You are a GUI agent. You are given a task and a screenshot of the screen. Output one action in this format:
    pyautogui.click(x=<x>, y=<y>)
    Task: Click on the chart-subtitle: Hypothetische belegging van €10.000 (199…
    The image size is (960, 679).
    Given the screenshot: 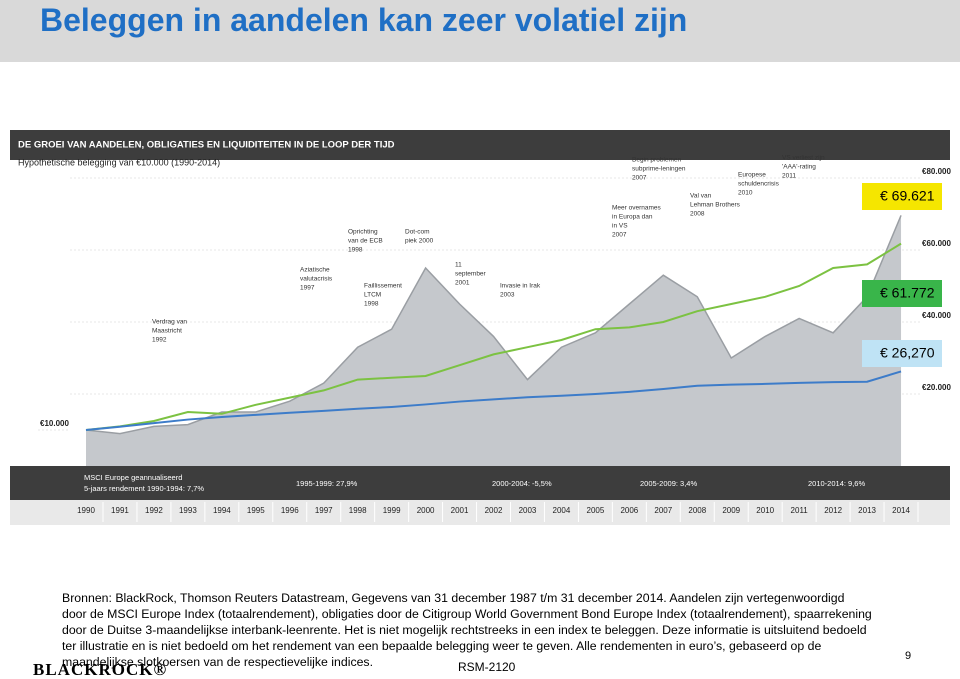 What is the action you would take?
    pyautogui.click(x=119, y=162)
    